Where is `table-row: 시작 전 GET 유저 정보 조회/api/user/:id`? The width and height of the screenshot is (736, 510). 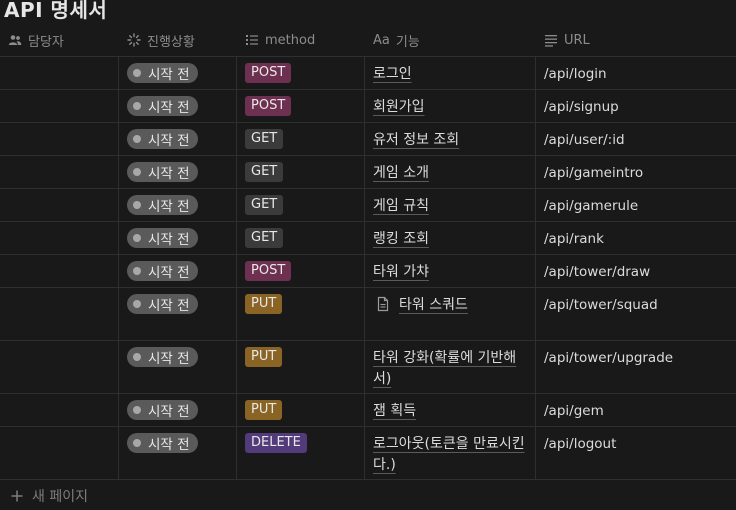
table-row: 시작 전 GET 유저 정보 조회/api/user/:id is located at coordinates (368, 139).